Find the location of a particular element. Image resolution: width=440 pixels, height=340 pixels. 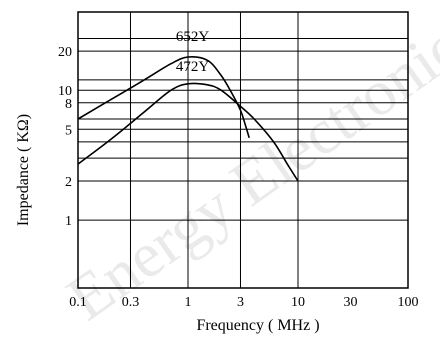

y-tick-label: 2 is located at coordinates (68, 182).